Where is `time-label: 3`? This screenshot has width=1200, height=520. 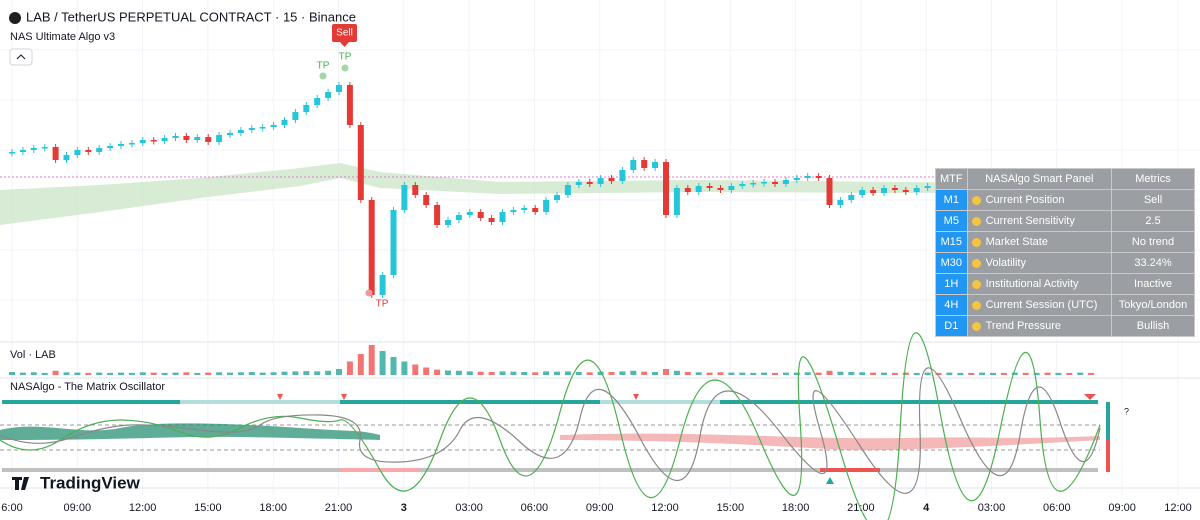
time-label: 3 is located at coordinates (404, 508).